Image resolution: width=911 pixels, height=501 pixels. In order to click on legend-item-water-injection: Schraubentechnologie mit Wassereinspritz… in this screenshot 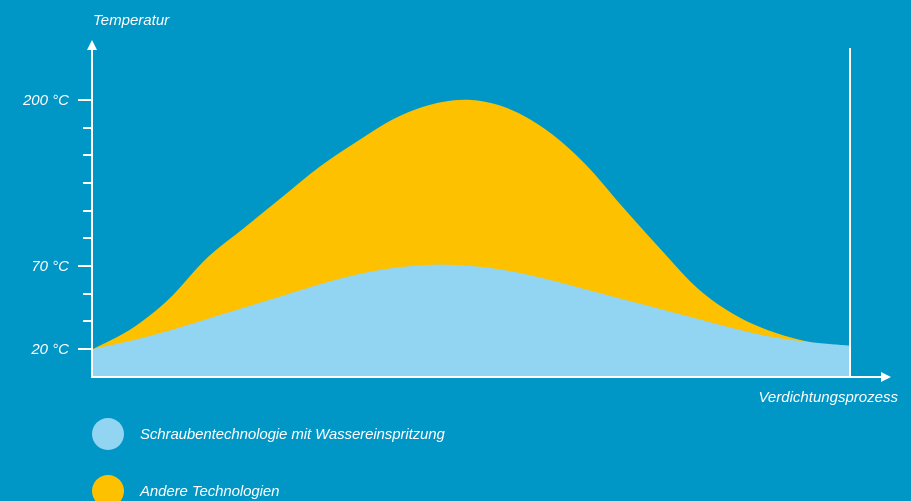, I will do `click(268, 434)`.